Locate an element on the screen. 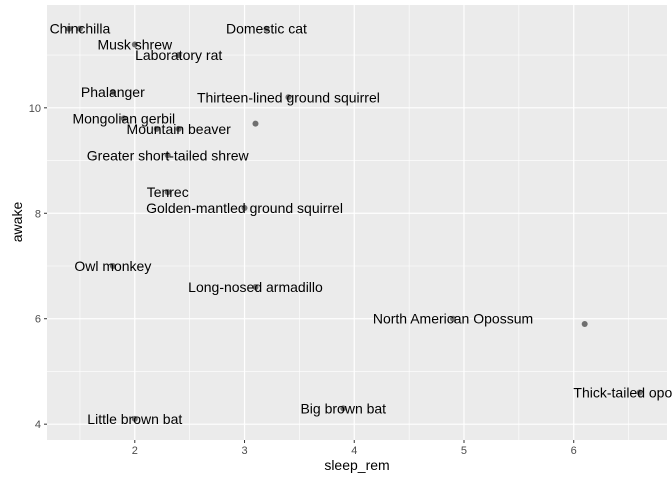  y-axis-title: awake is located at coordinates (17, 222).